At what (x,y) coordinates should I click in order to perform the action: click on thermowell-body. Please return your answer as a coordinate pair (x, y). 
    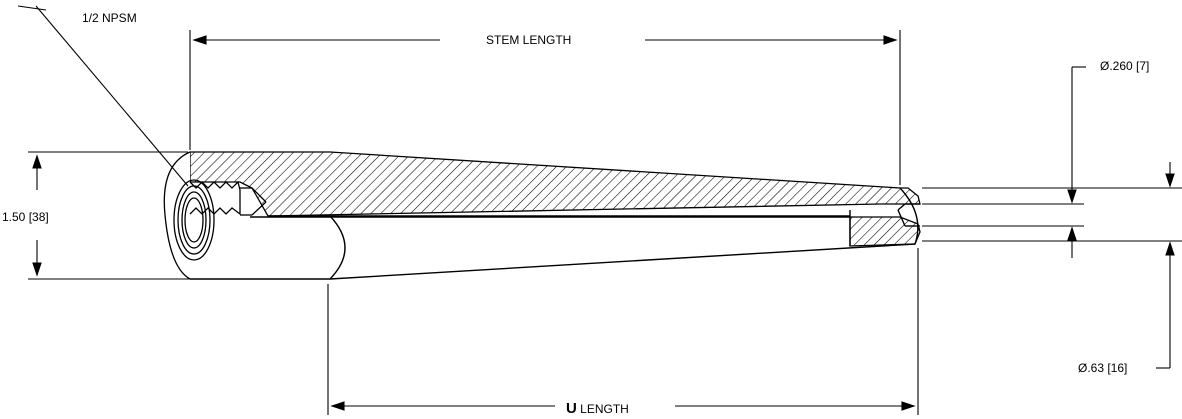
    Looking at the image, I should click on (555, 233).